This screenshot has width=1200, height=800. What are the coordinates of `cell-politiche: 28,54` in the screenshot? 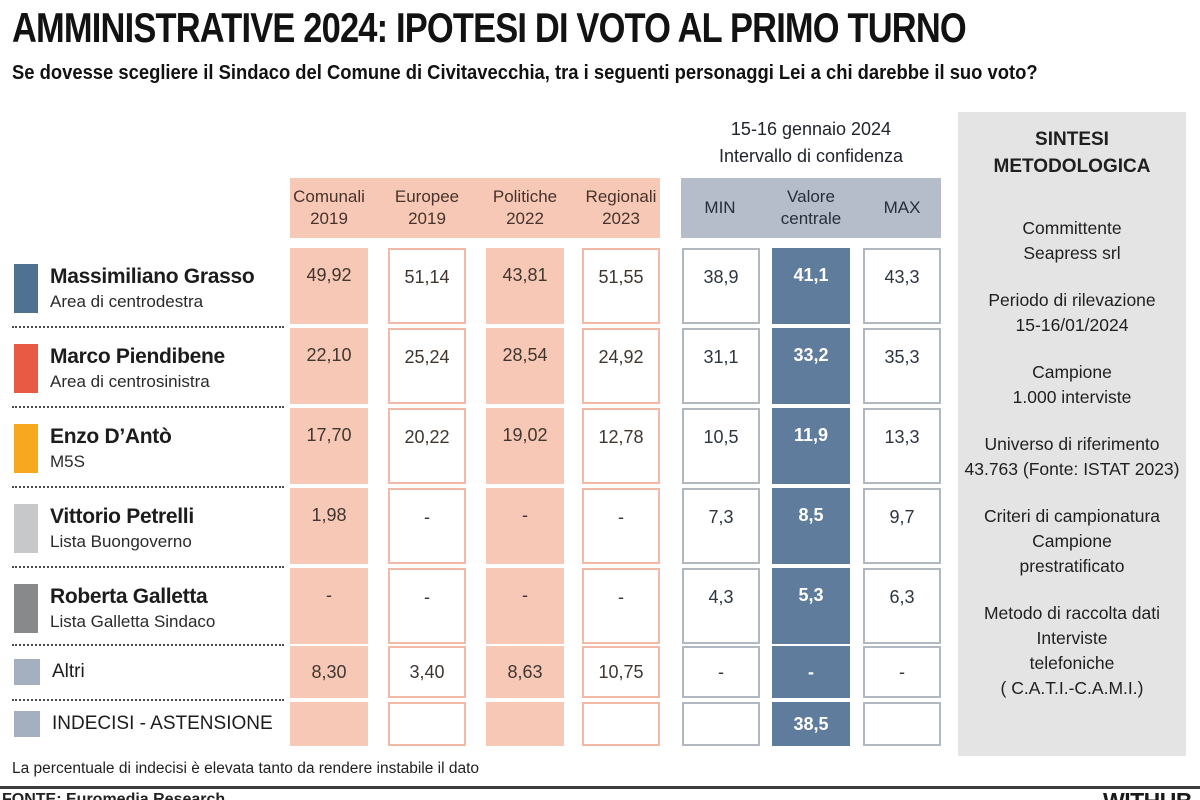 It's located at (525, 366).